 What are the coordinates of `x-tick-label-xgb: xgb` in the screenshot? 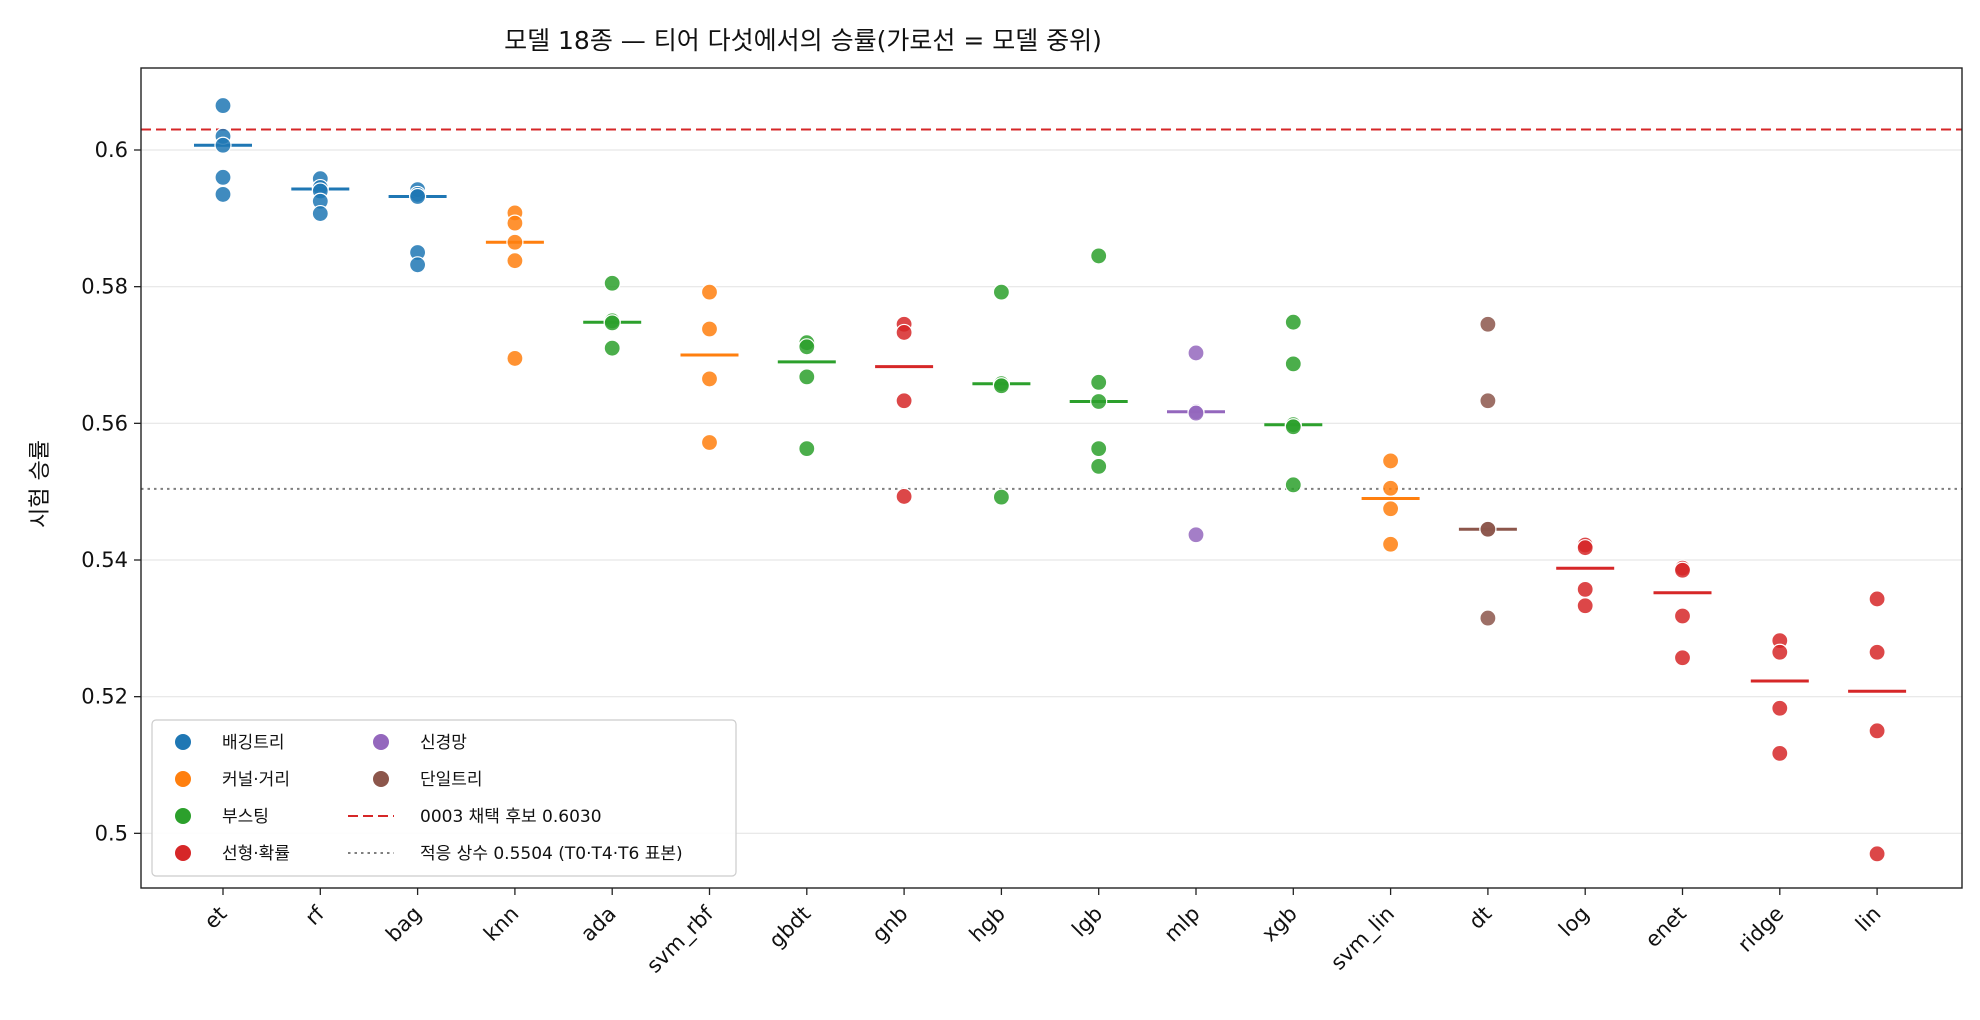 It's located at (1279, 924).